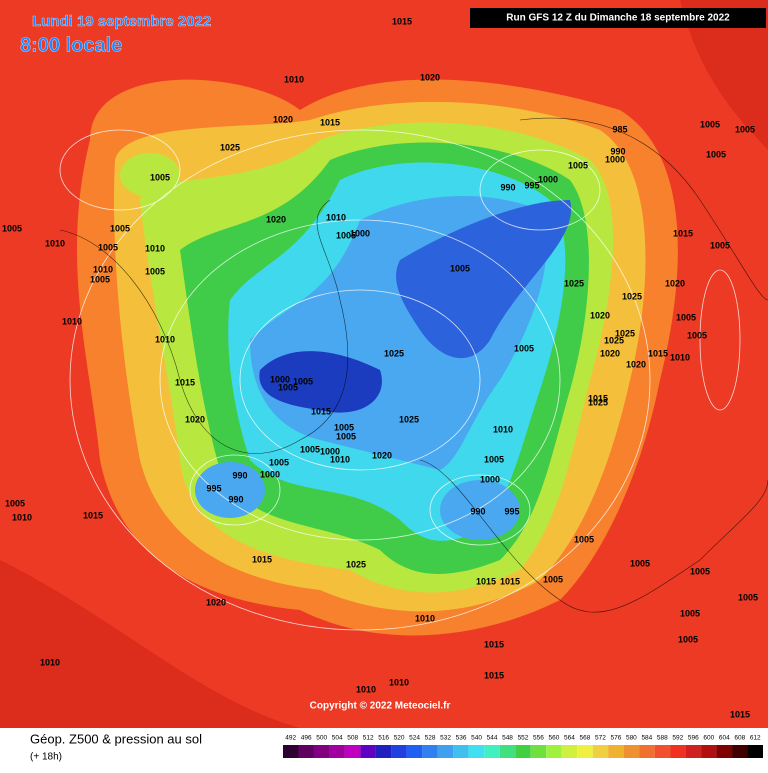 This screenshot has height=773, width=768. What do you see at coordinates (399, 738) in the screenshot?
I see `legend-value: 520` at bounding box center [399, 738].